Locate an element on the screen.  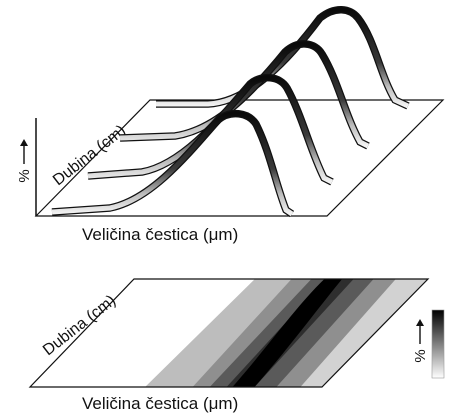
top-size-label: Veličina čestica (μm) is located at coordinates (160, 234).